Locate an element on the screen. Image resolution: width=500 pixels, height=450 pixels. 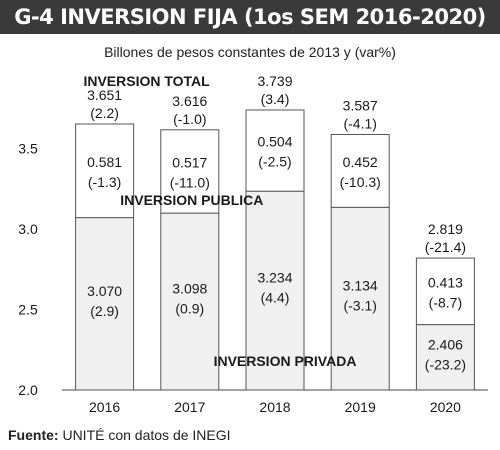
data-label-public-var: (-1.3) is located at coordinates (104, 182).